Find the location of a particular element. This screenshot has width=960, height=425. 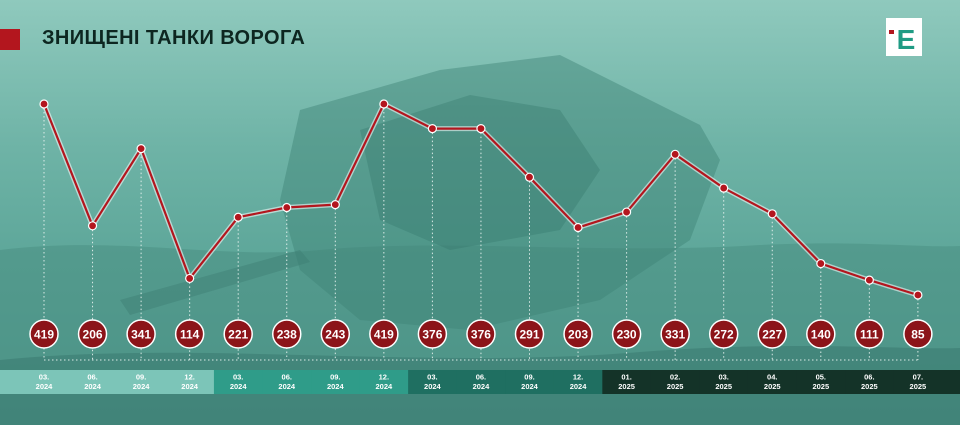

value-label: 341 is located at coordinates (141, 335).